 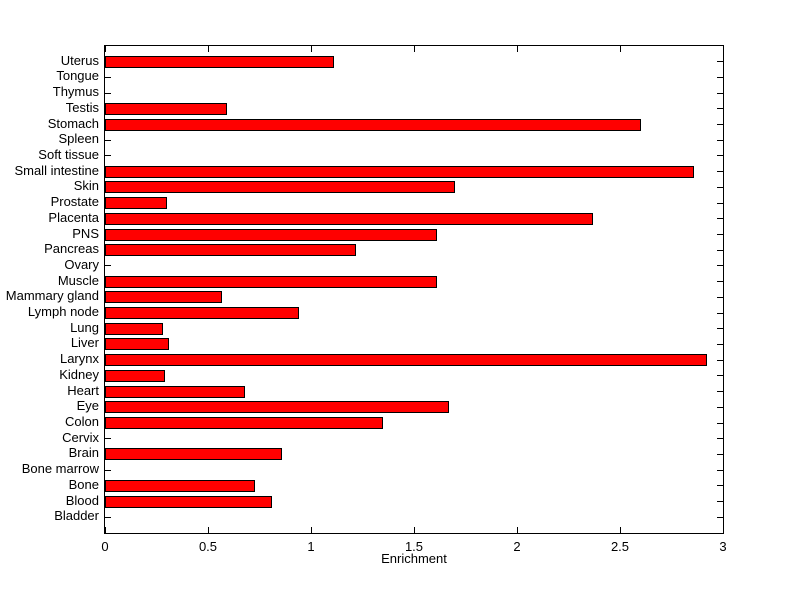 I want to click on y-tick-label: Uterus, so click(x=79, y=60).